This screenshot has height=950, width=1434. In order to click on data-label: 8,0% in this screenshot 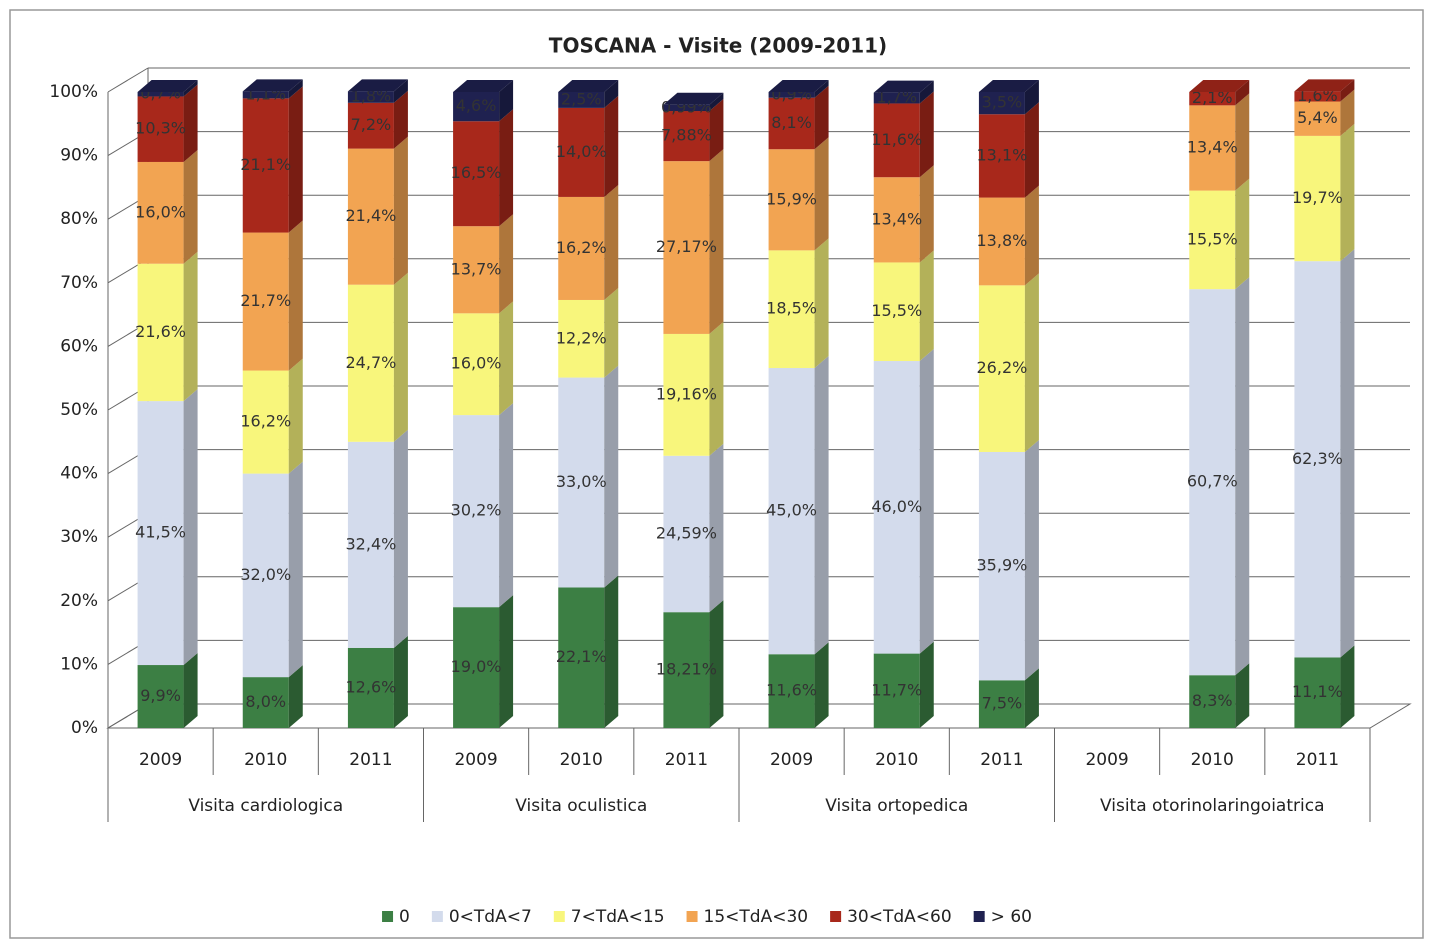, I will do `click(265, 701)`.